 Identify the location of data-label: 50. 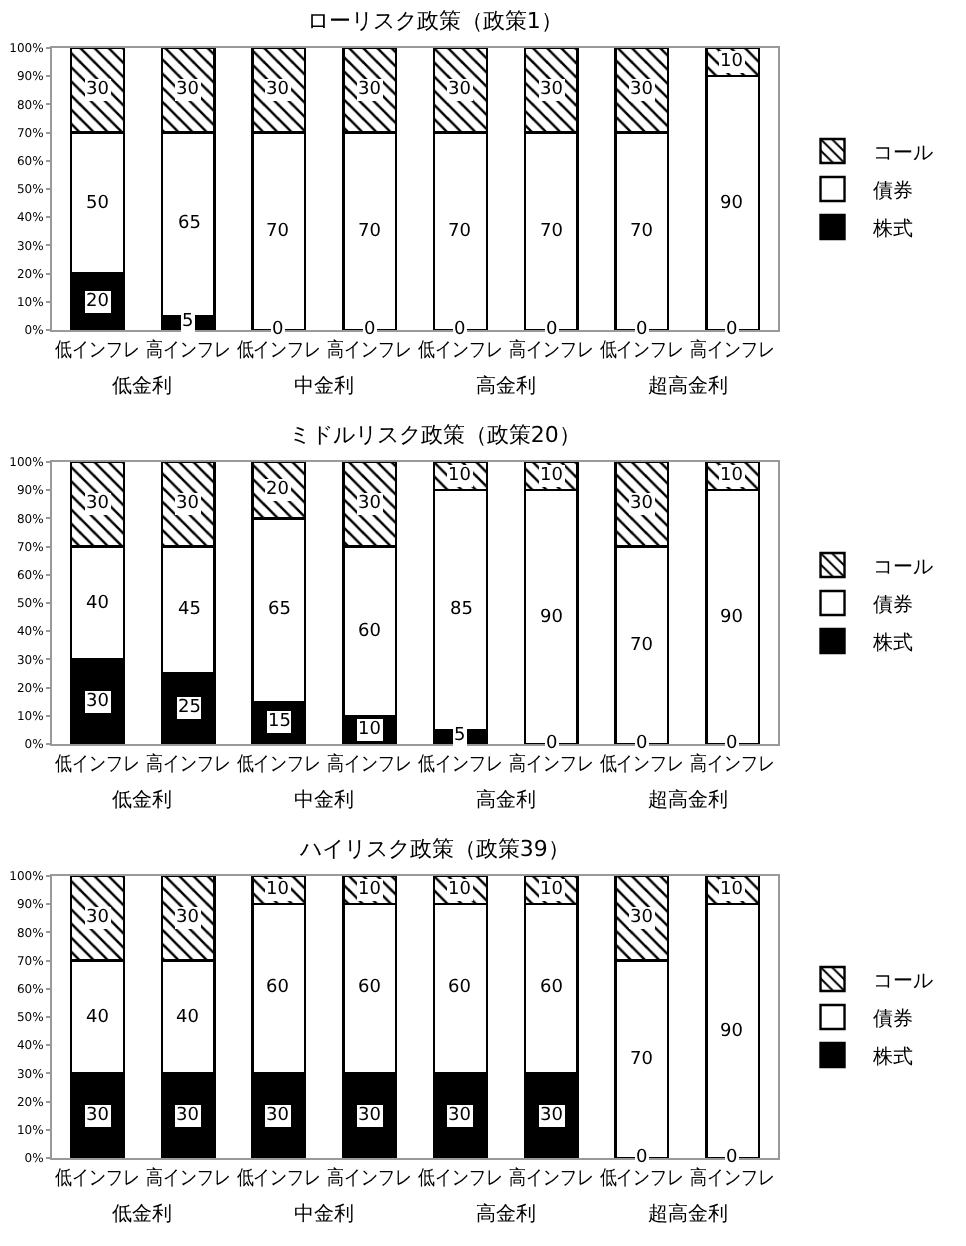
(98, 204).